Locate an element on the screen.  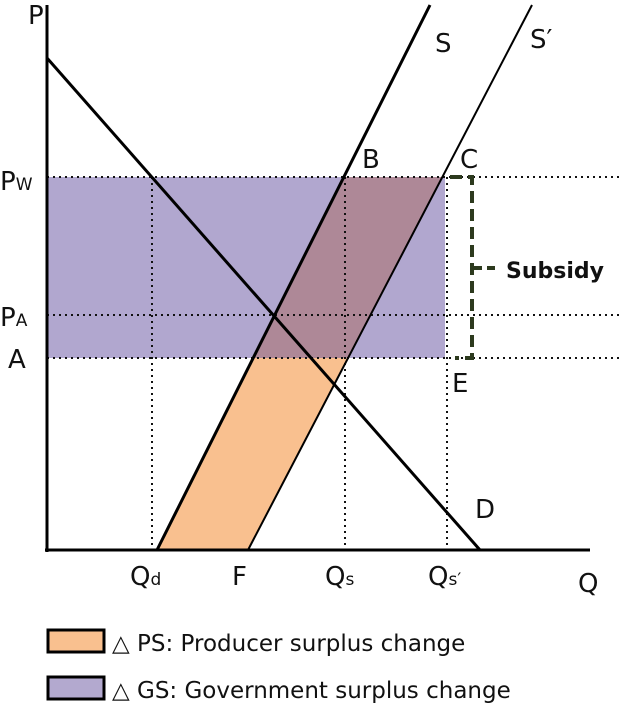
curve-label: S′ is located at coordinates (541, 40).